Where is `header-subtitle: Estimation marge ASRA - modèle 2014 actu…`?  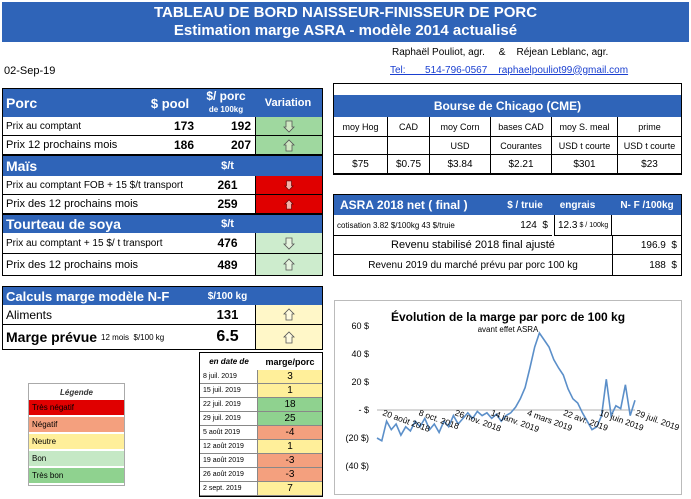
header-subtitle: Estimation marge ASRA - modèle 2014 actu… is located at coordinates (345, 30).